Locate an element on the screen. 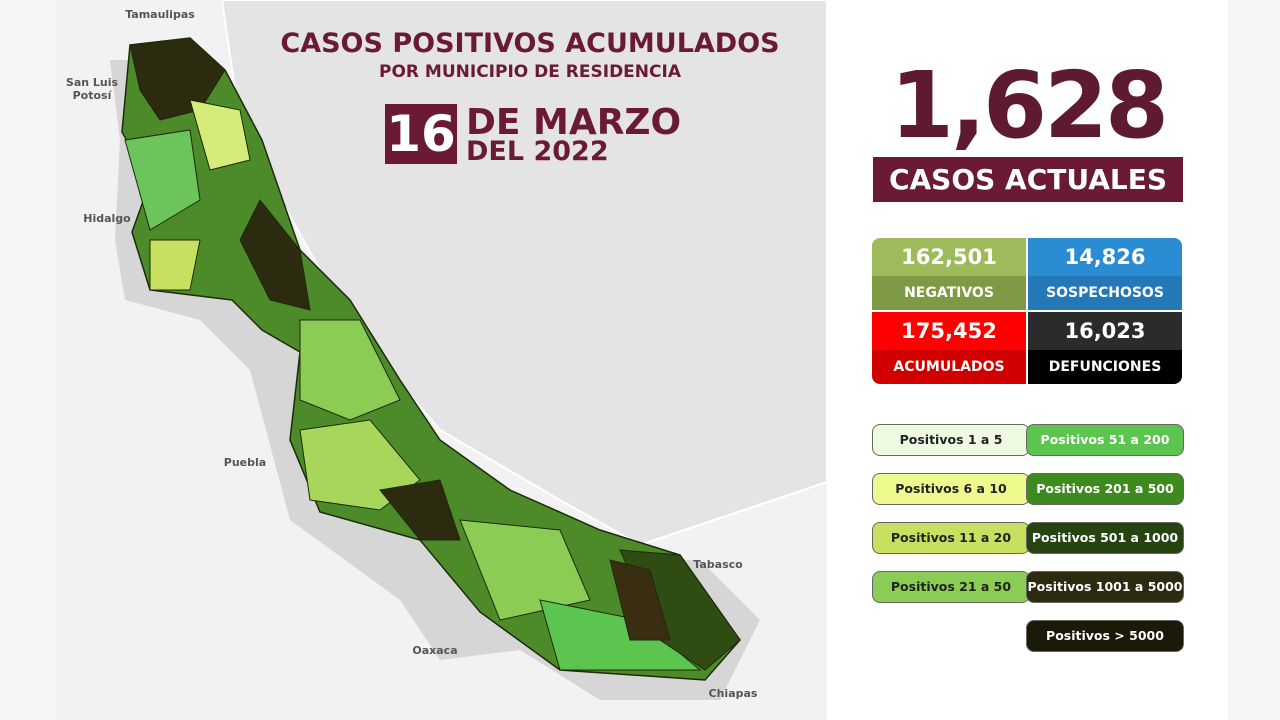 The width and height of the screenshot is (1280, 720). date-day: 16 is located at coordinates (421, 134).